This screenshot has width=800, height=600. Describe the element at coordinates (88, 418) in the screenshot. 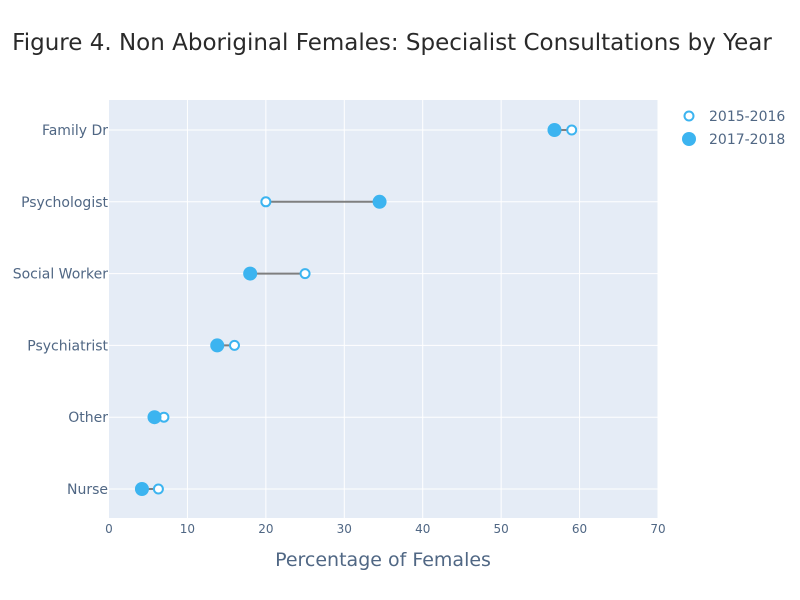

I see `y-tick-label: Other` at that location.